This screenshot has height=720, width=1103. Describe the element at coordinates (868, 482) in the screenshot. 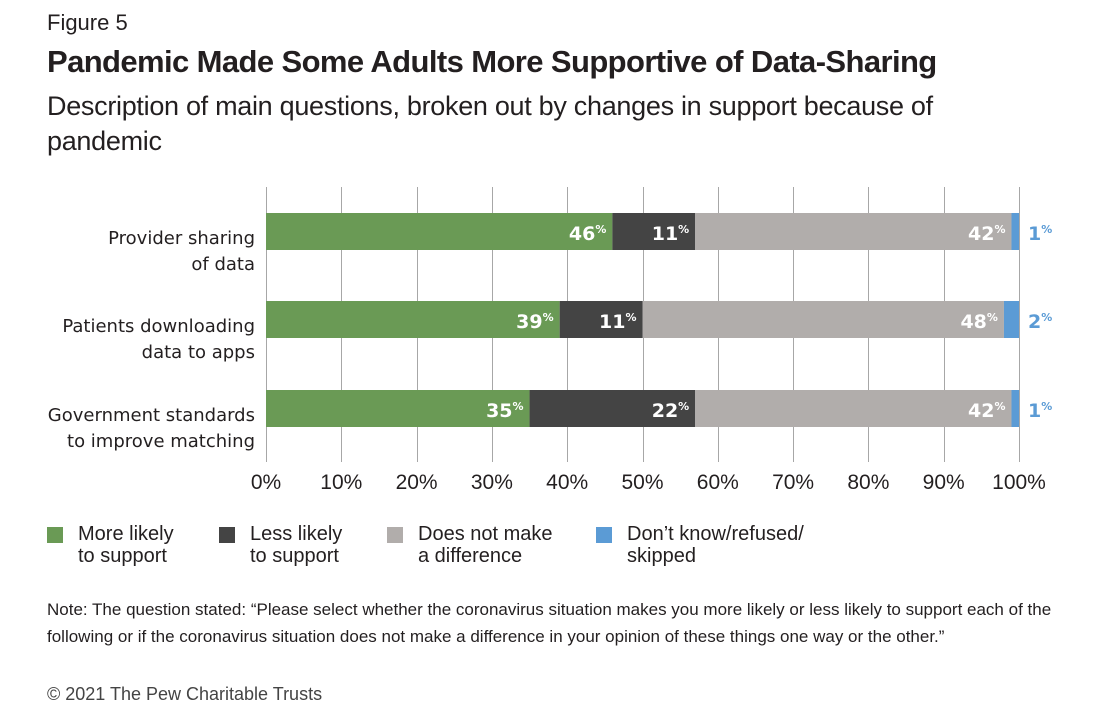

I see `x-tick-label: 80%` at that location.